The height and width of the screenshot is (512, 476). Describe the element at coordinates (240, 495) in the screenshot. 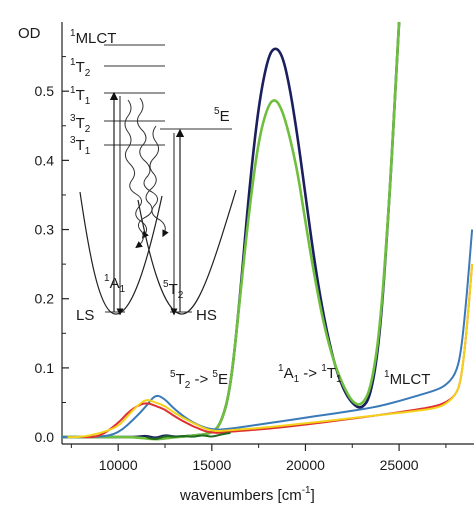

I see `x-axis-title-main: wavenumbers [cm` at that location.